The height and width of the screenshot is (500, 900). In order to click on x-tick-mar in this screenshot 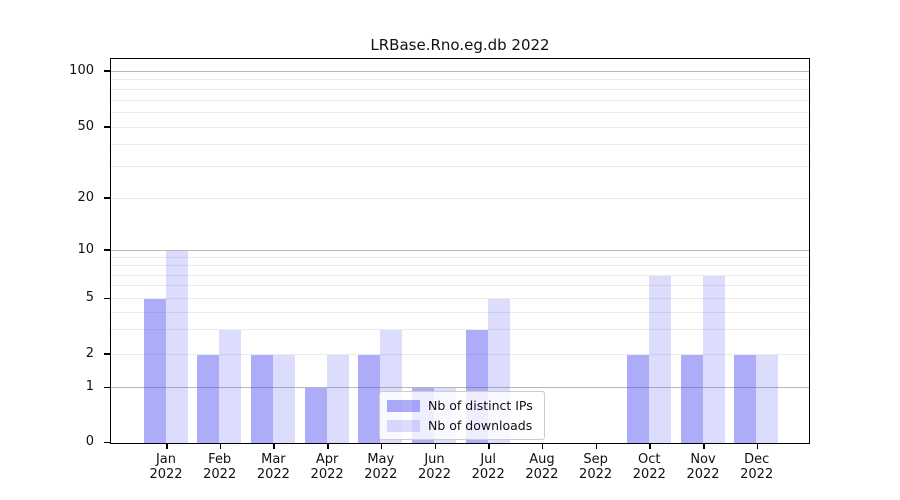, I will do `click(274, 446)`.